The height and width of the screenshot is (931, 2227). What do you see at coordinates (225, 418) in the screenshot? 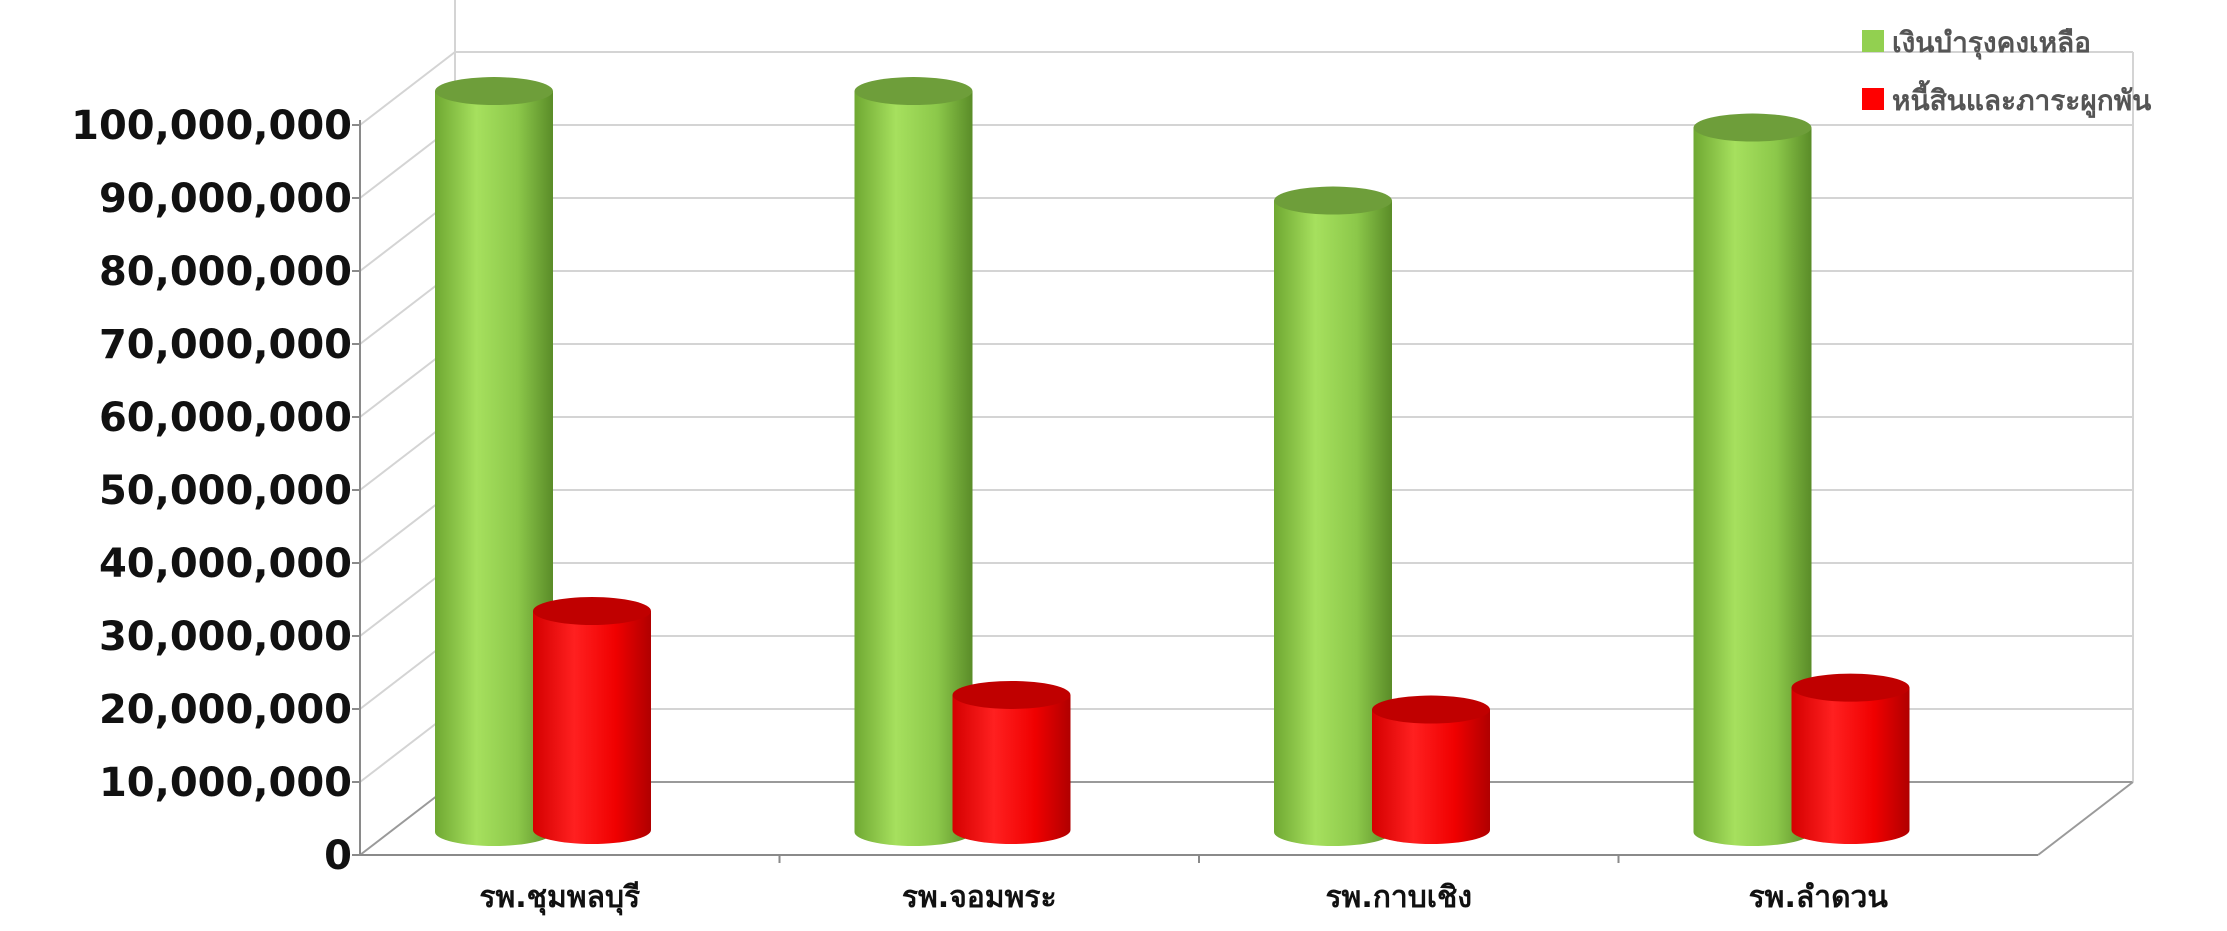
I see `y-tick-label: 60,000,000` at bounding box center [225, 418].